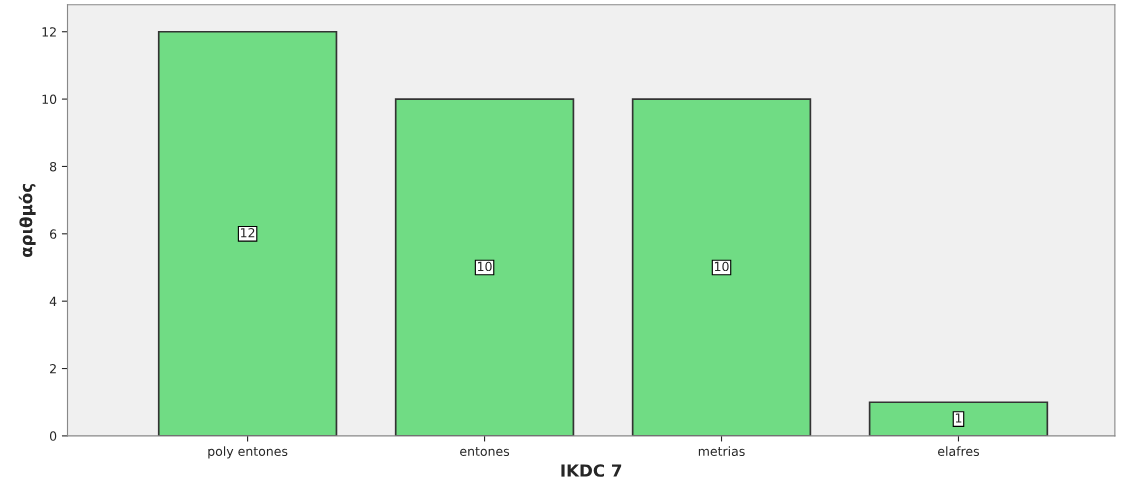 The image size is (1125, 479). I want to click on x-tick-label: metrias, so click(721, 451).